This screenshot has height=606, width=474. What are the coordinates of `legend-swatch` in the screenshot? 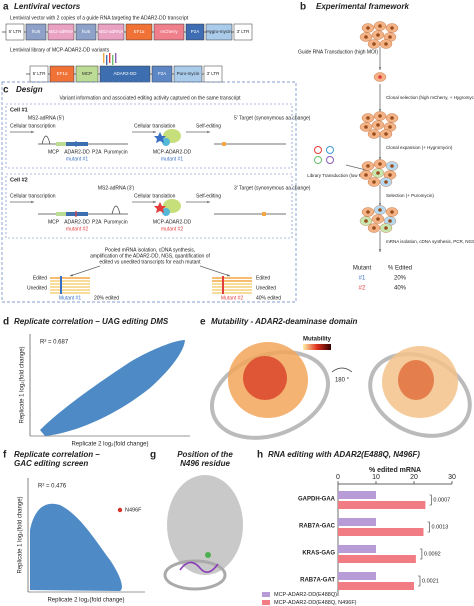 It's located at (266, 594).